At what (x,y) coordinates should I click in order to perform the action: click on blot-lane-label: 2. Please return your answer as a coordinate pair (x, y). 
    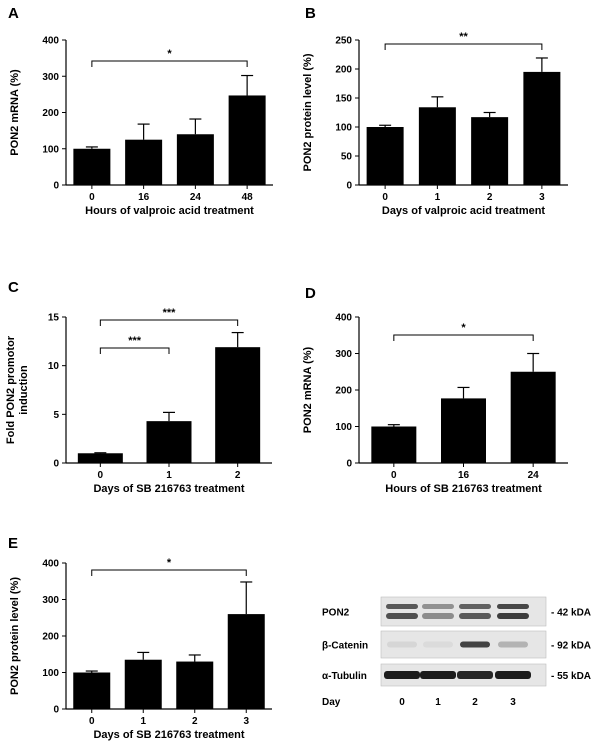
    Looking at the image, I should click on (475, 702).